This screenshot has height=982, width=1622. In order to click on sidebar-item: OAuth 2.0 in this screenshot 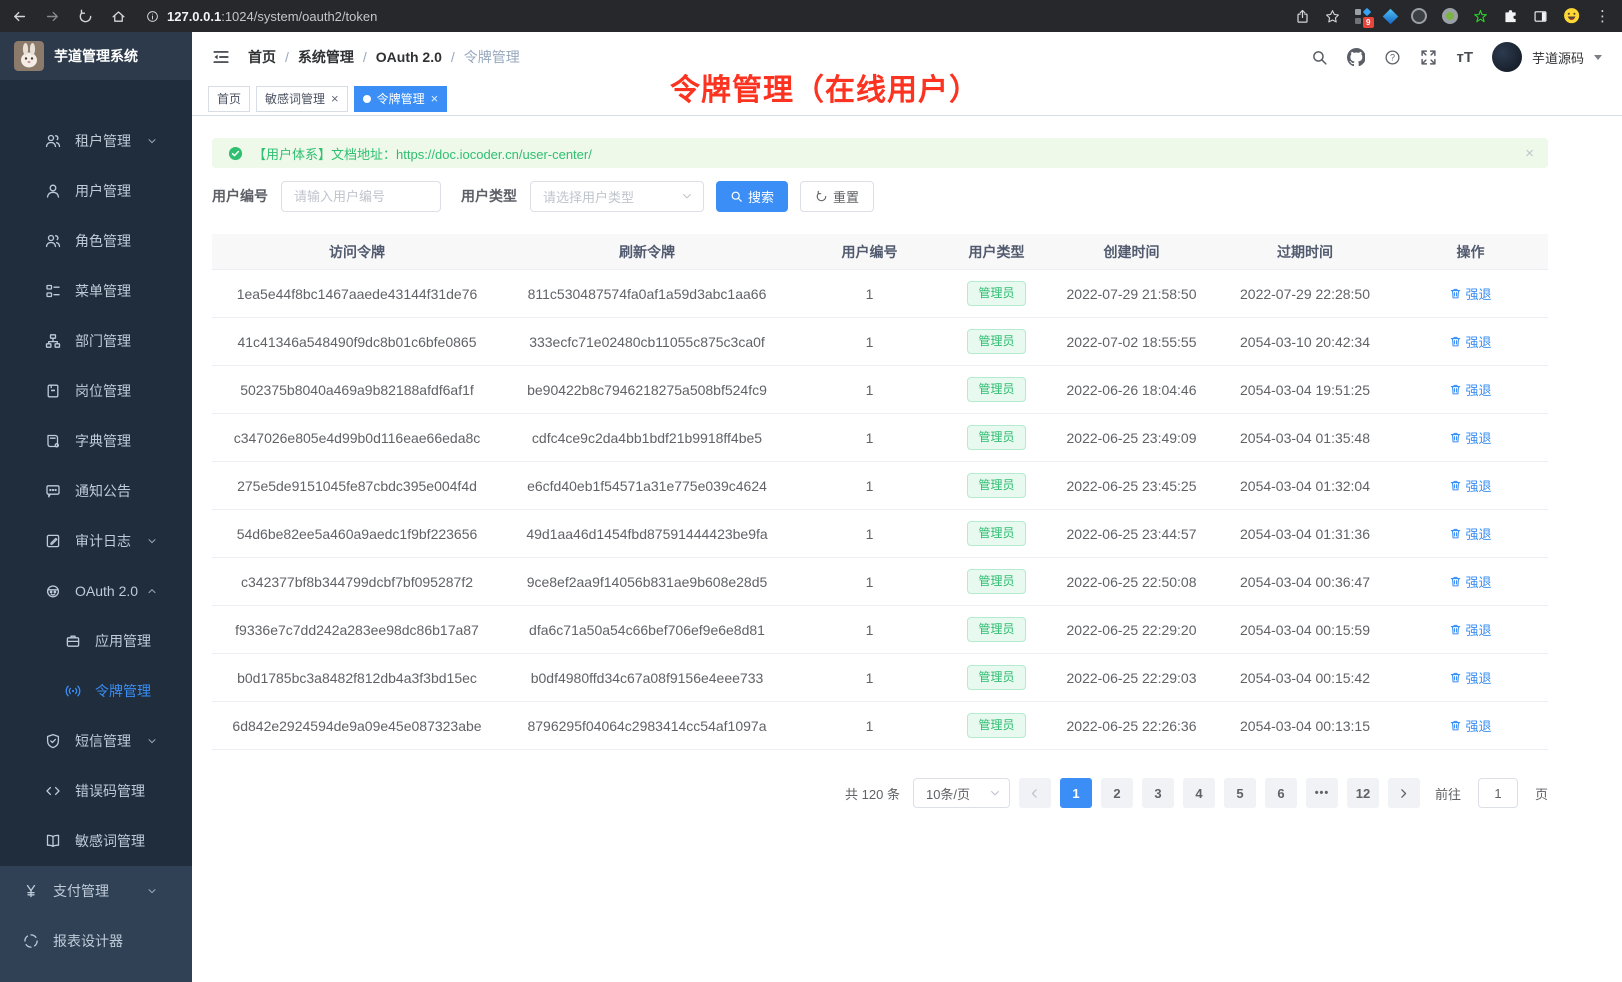, I will do `click(96, 591)`.